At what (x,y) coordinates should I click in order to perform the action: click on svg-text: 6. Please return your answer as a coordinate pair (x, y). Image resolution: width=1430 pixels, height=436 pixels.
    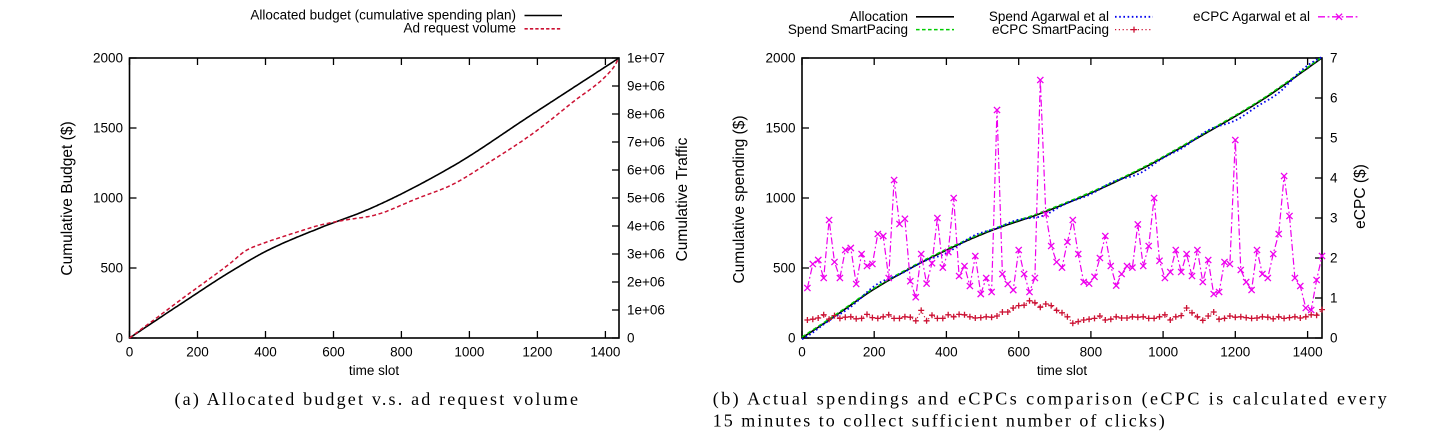
    Looking at the image, I should click on (1334, 98).